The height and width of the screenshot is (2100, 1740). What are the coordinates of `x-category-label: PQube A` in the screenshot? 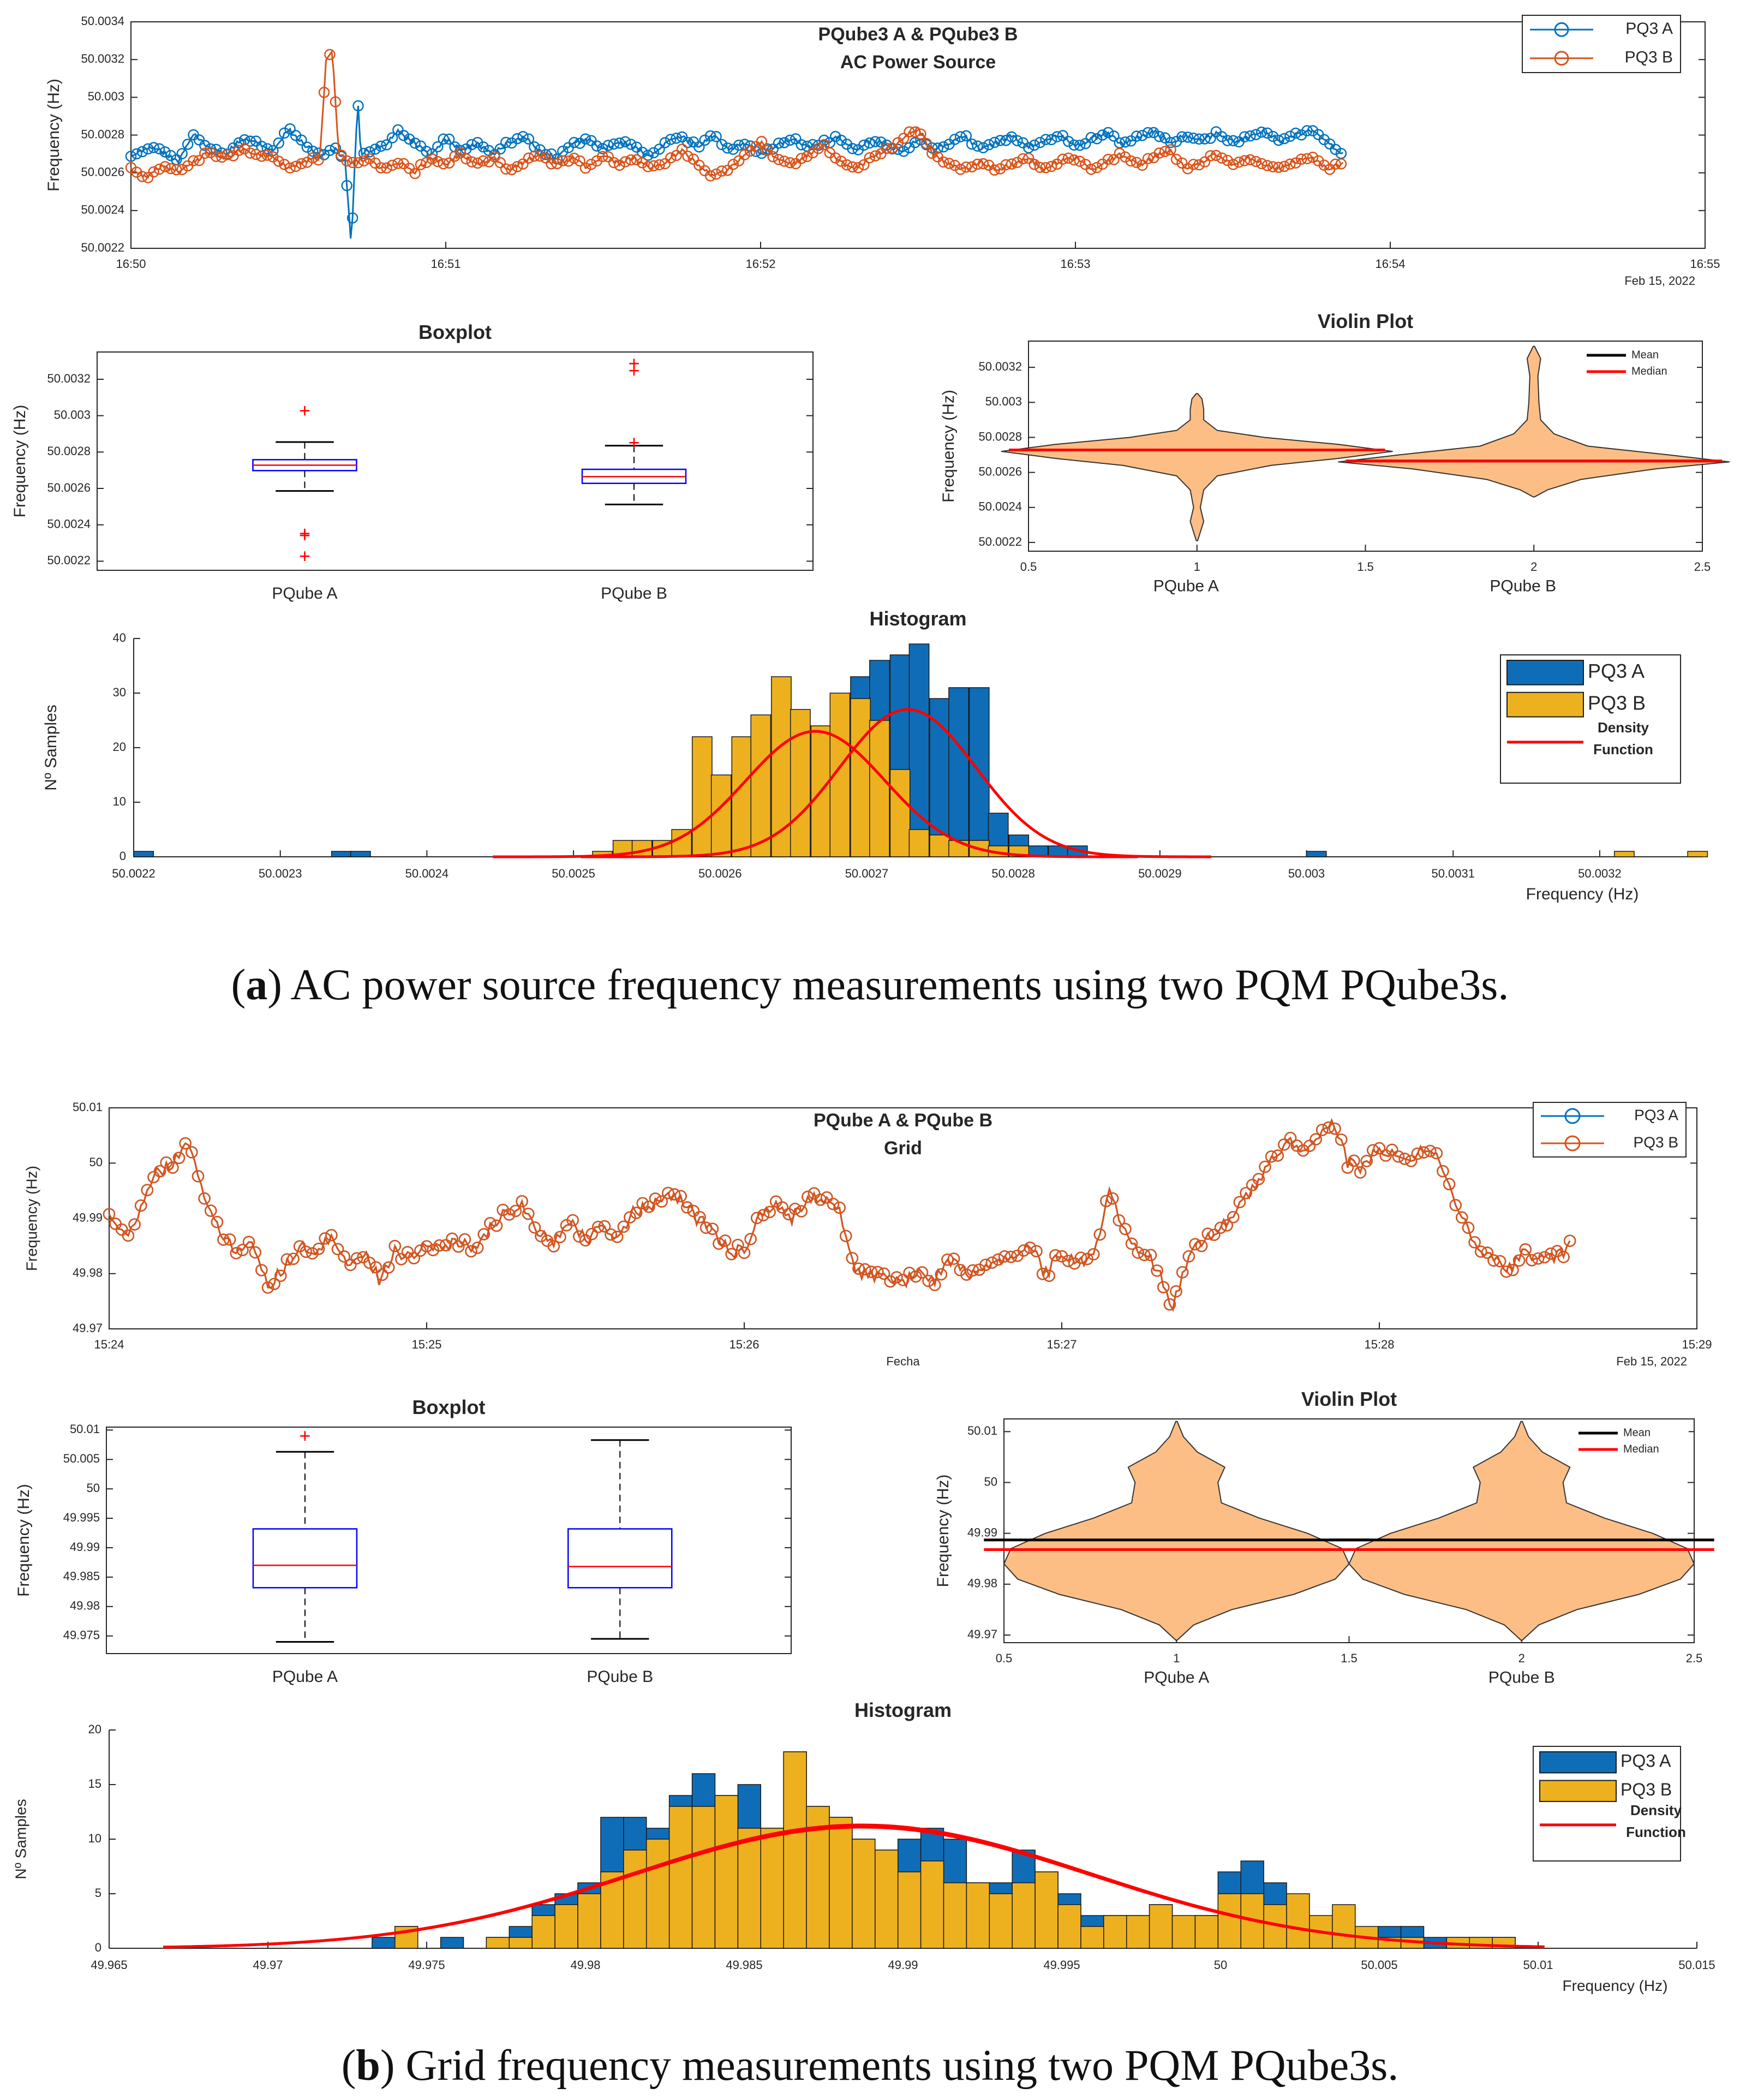 It's located at (1186, 586).